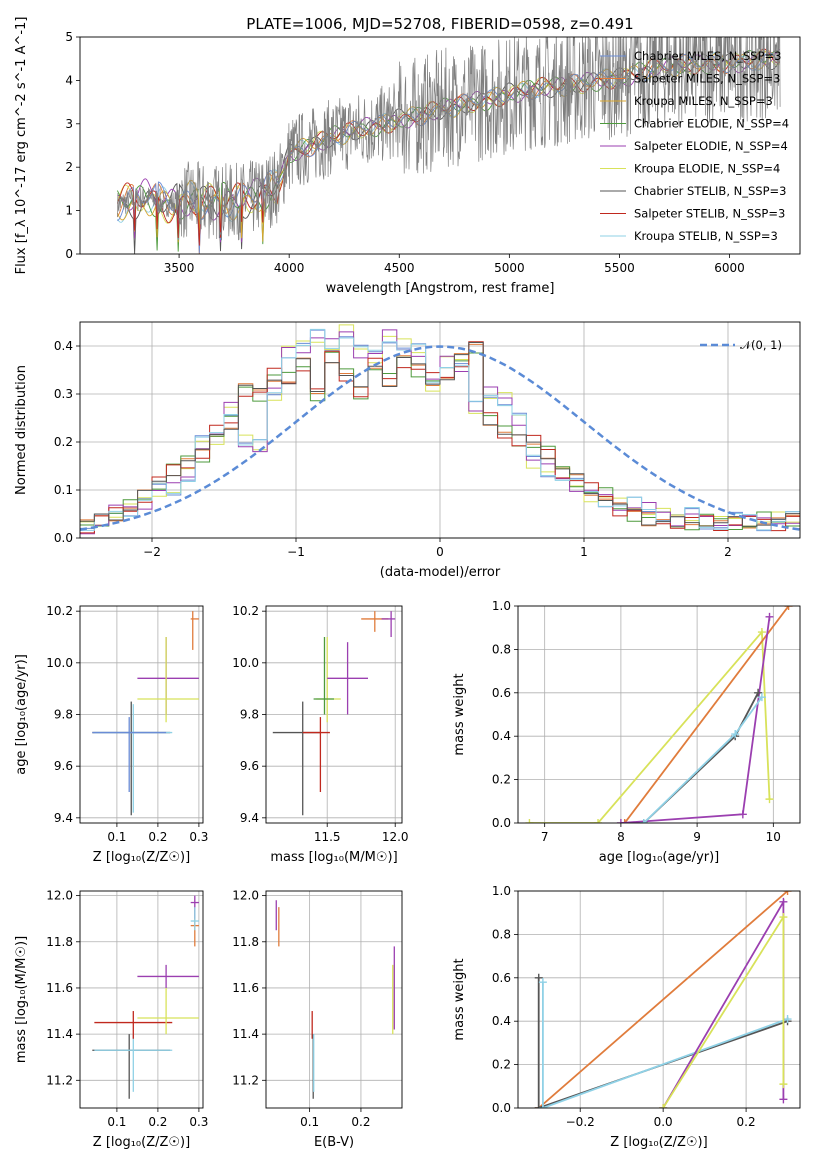  What do you see at coordinates (21, 714) in the screenshot?
I see `y-axis-label: age [log₁₀(age/yr)]` at bounding box center [21, 714].